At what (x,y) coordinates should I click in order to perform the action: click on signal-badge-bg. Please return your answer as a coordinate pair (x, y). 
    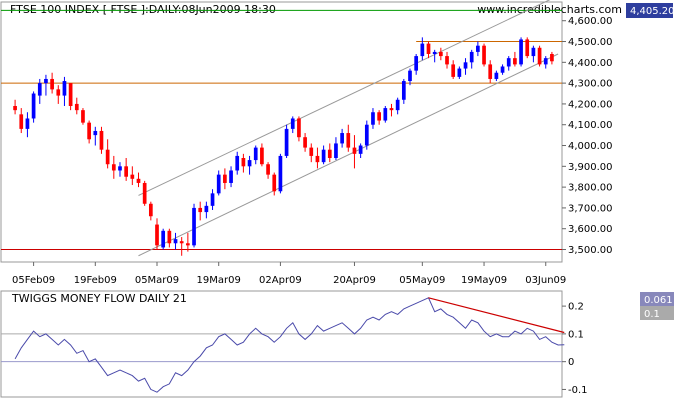
    Looking at the image, I should click on (657, 313).